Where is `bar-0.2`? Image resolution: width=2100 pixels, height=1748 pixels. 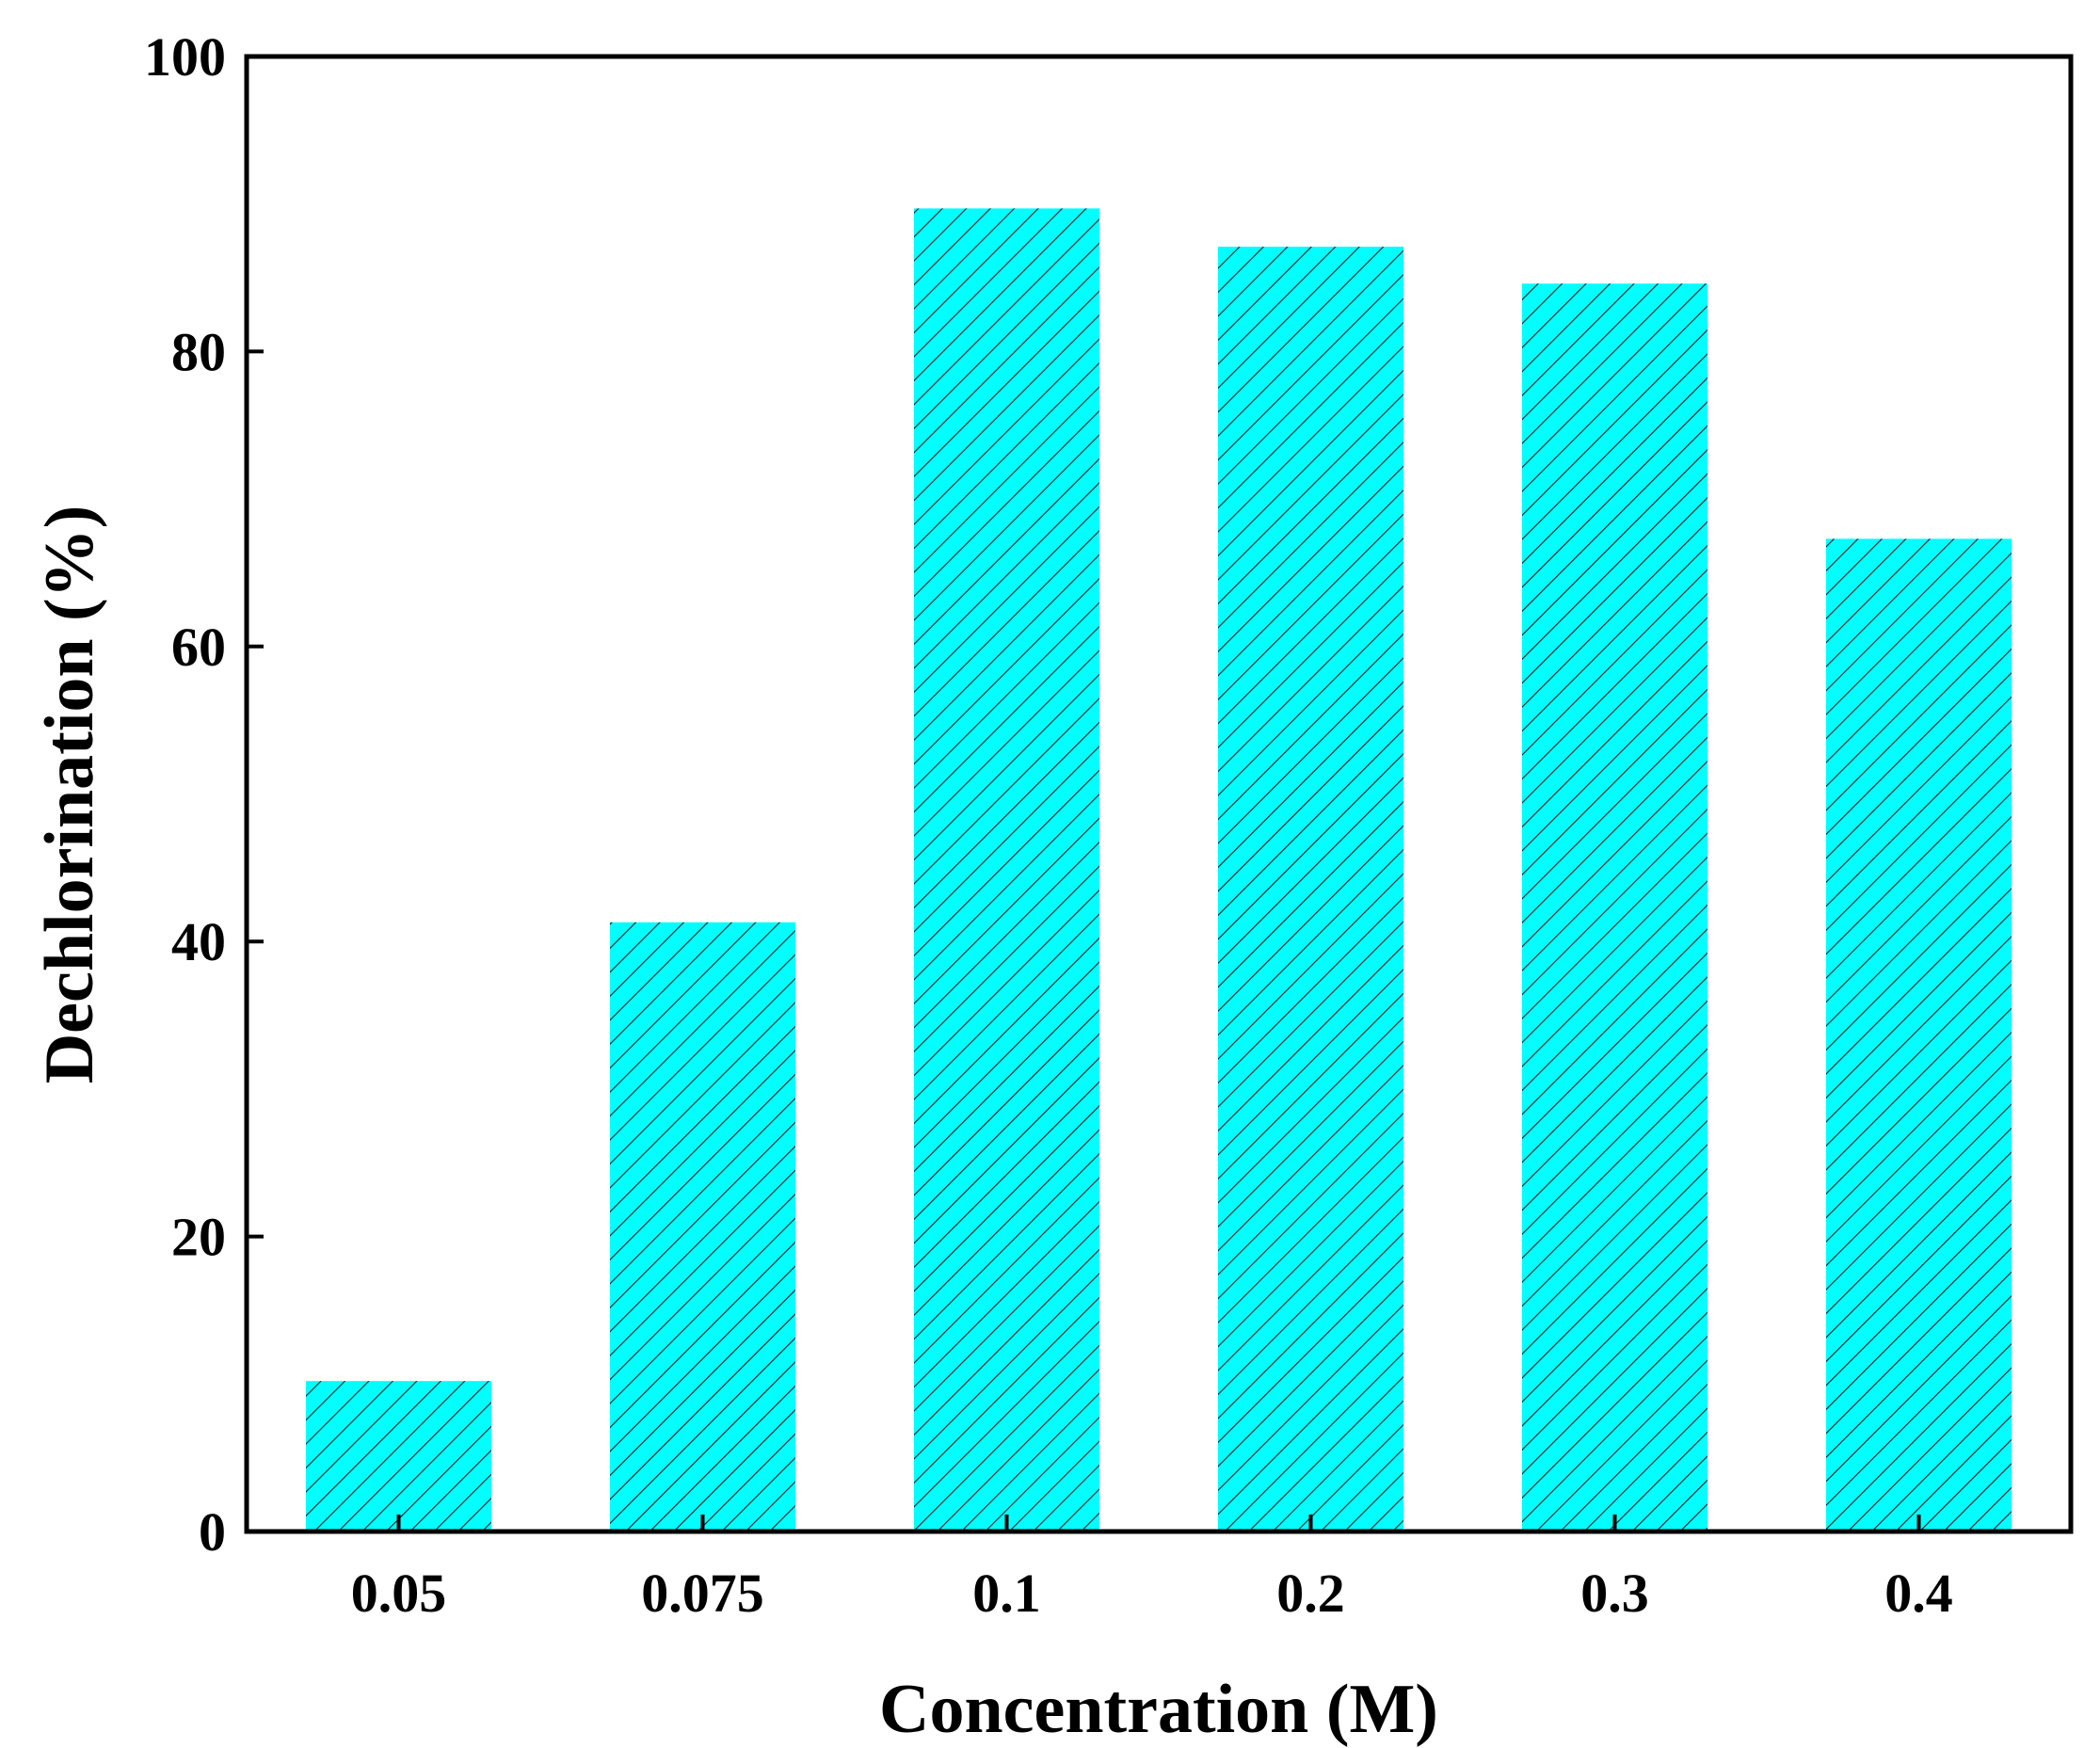
bar-0.2 is located at coordinates (1310, 889).